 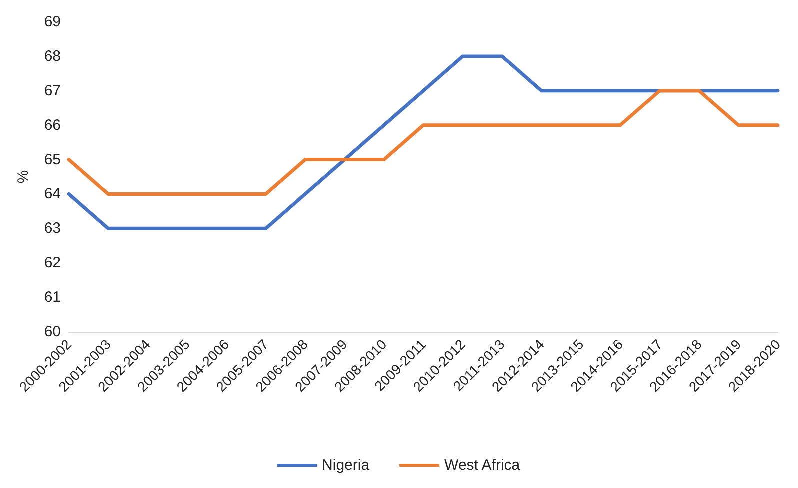 I want to click on y-tick-label: 62, so click(x=52, y=263).